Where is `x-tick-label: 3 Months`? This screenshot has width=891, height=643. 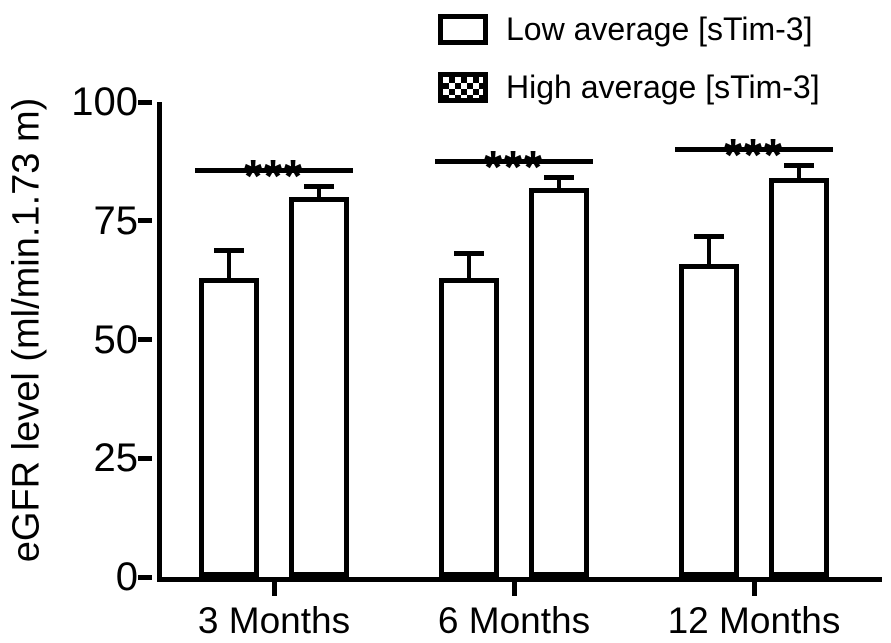
x-tick-label: 3 Months is located at coordinates (274, 620).